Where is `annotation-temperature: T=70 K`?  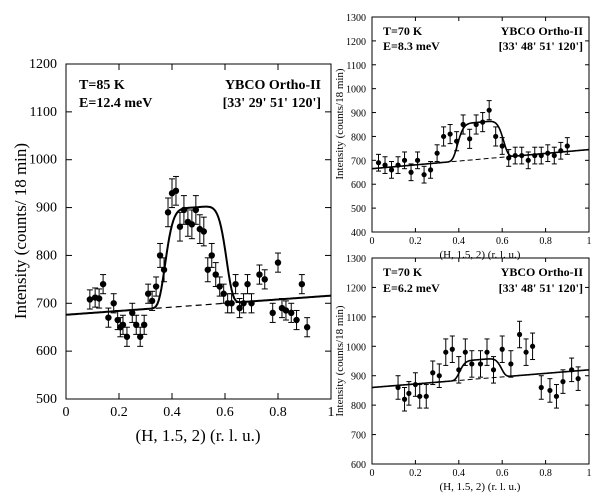
annotation-temperature: T=70 K is located at coordinates (403, 31).